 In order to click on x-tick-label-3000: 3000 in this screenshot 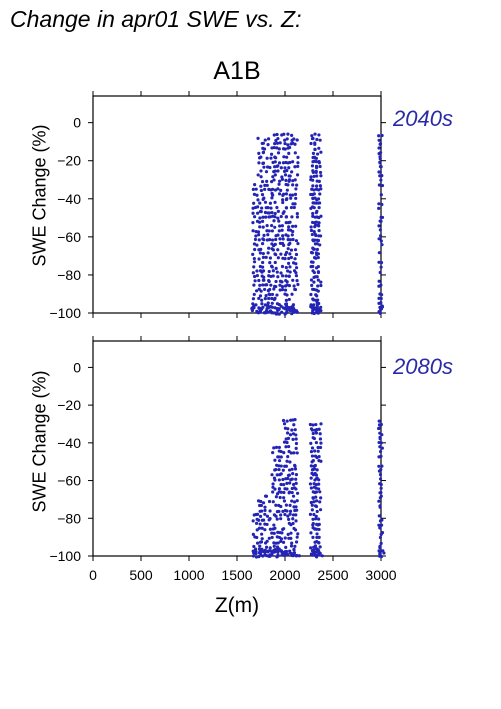, I will do `click(380, 575)`.